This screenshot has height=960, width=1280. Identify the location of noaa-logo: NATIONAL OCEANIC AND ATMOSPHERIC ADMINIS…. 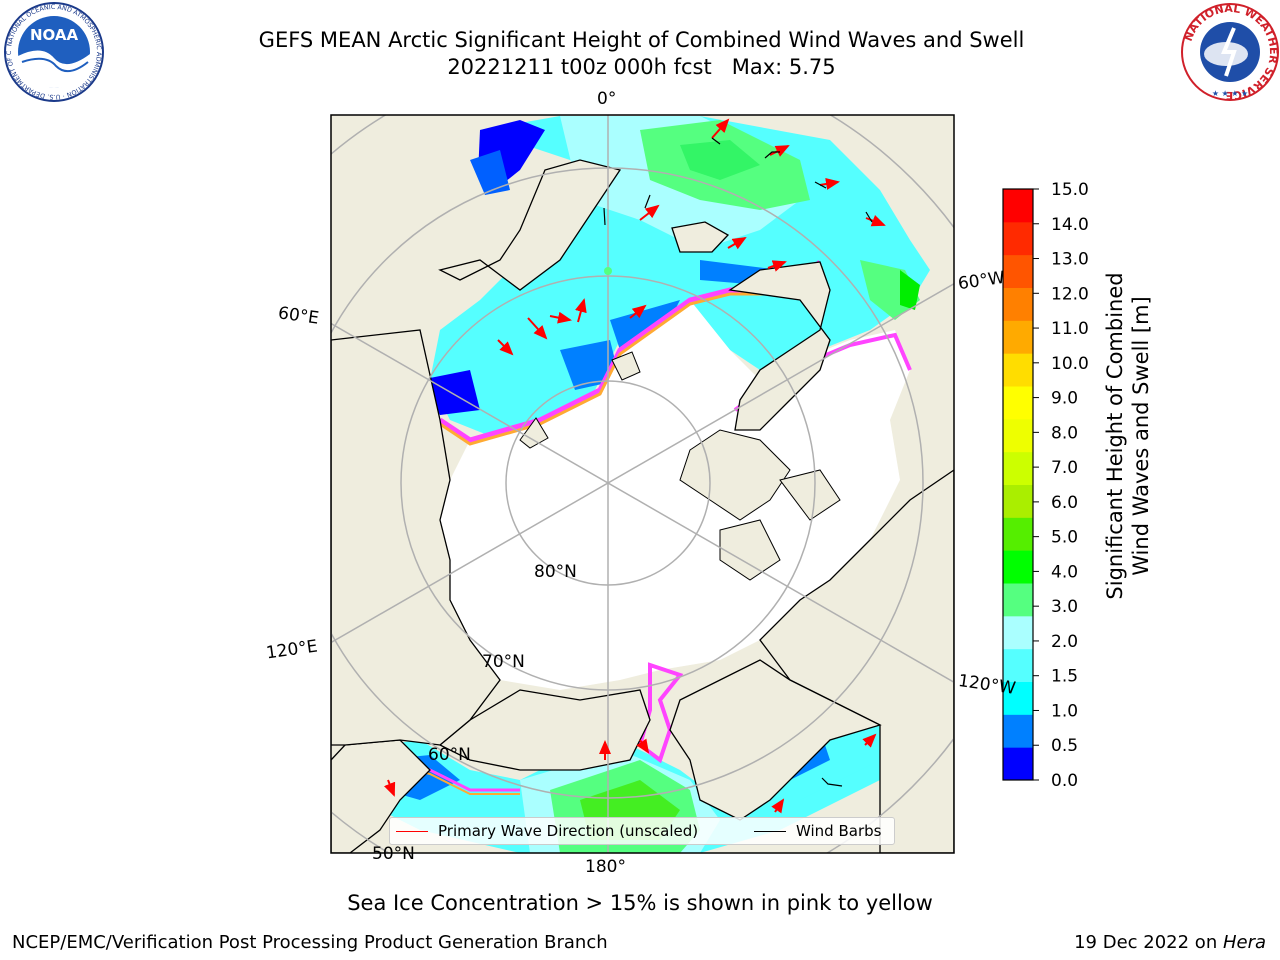
(53, 52).